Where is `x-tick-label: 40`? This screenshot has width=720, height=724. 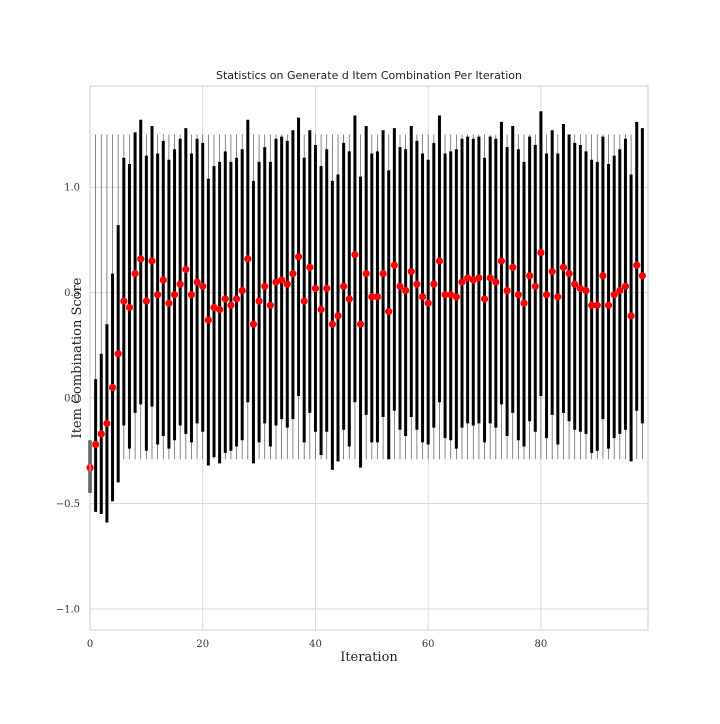 x-tick-label: 40 is located at coordinates (315, 644).